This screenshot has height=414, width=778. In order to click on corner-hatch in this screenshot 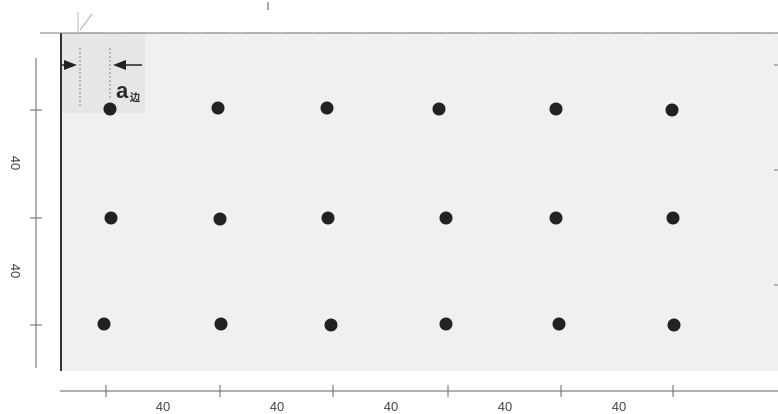, I will do `click(86, 22)`.